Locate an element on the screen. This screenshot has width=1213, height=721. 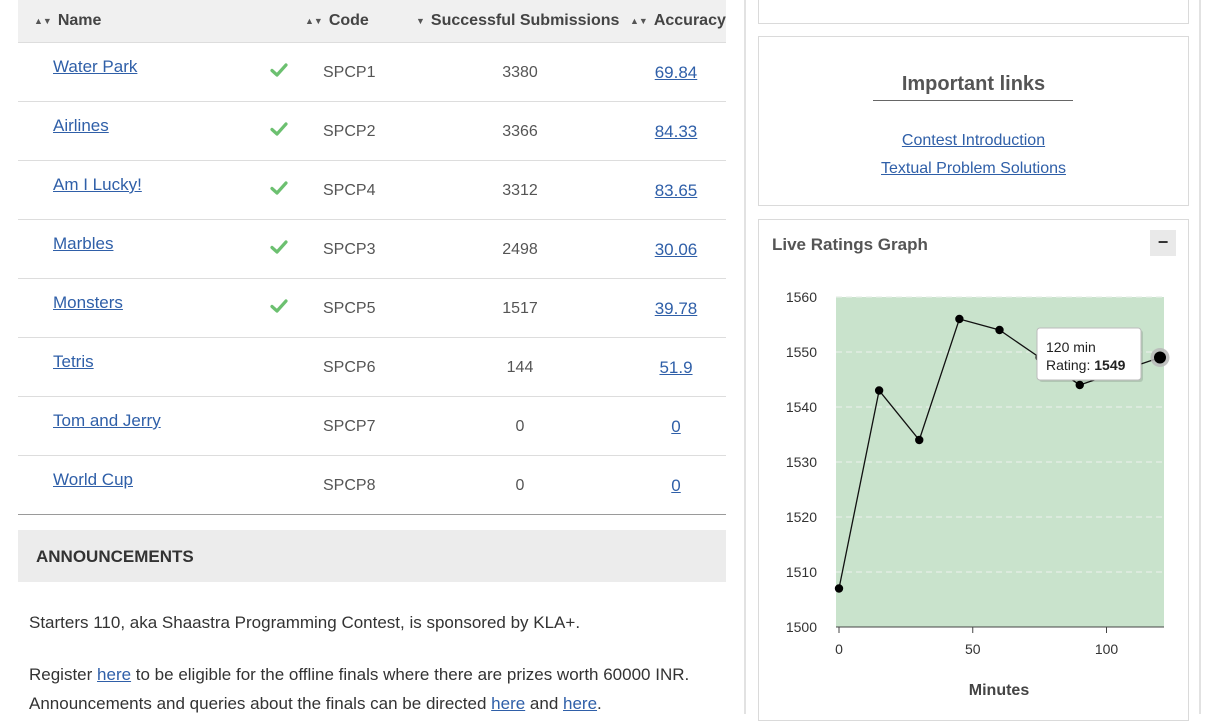
problem-code: SPCP7 is located at coordinates (349, 426).